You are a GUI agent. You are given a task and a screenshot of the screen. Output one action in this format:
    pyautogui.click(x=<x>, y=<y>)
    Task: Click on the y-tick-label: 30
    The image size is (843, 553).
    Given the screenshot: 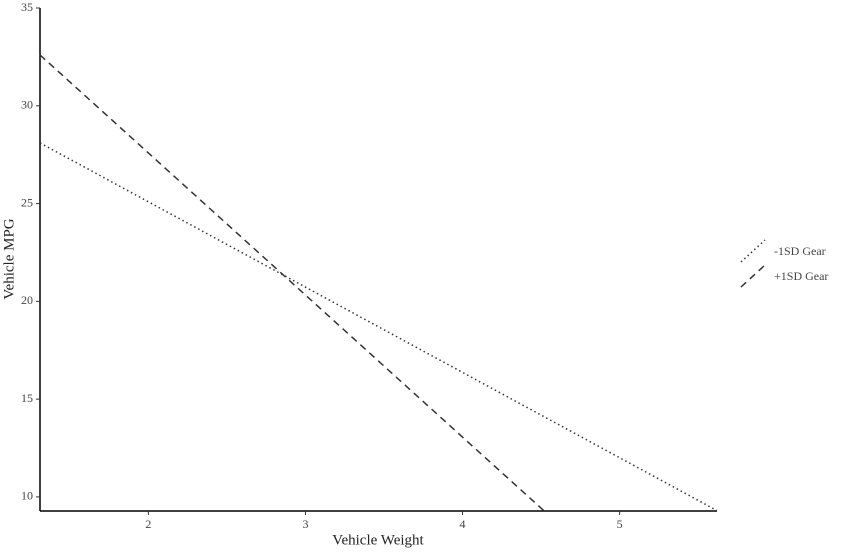 What is the action you would take?
    pyautogui.click(x=27, y=105)
    